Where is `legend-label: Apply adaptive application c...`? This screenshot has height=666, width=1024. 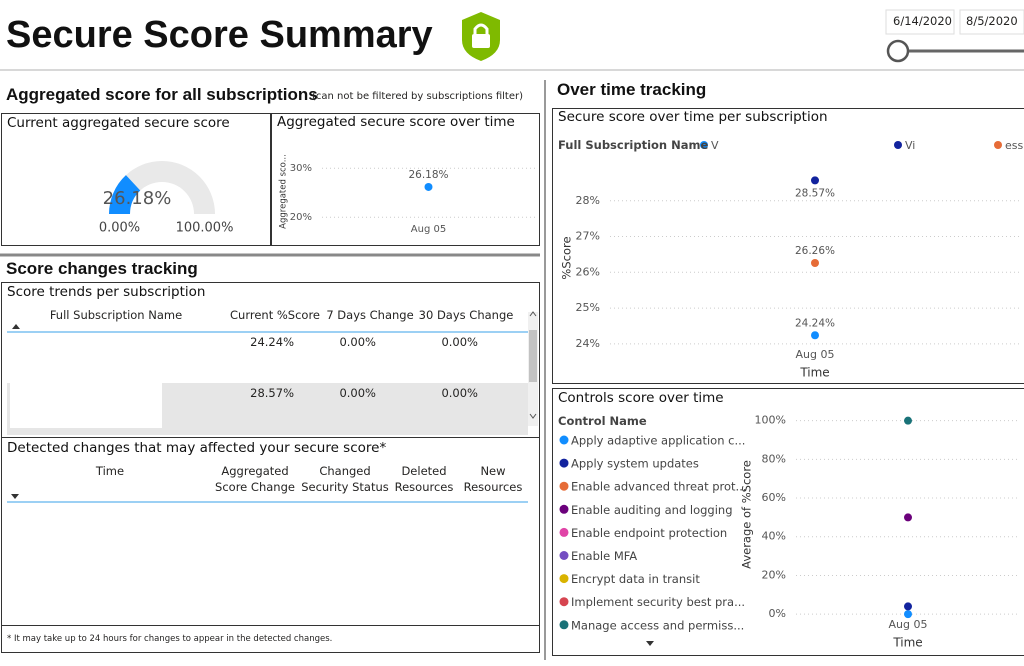
legend-label: Apply adaptive application c... is located at coordinates (658, 441).